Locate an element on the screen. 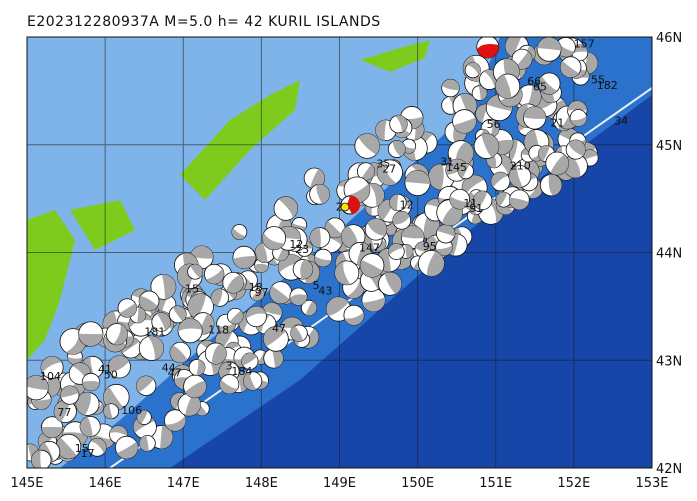 Image resolution: width=697 pixels, height=501 pixels. kunashir-island is located at coordinates (102, 225).